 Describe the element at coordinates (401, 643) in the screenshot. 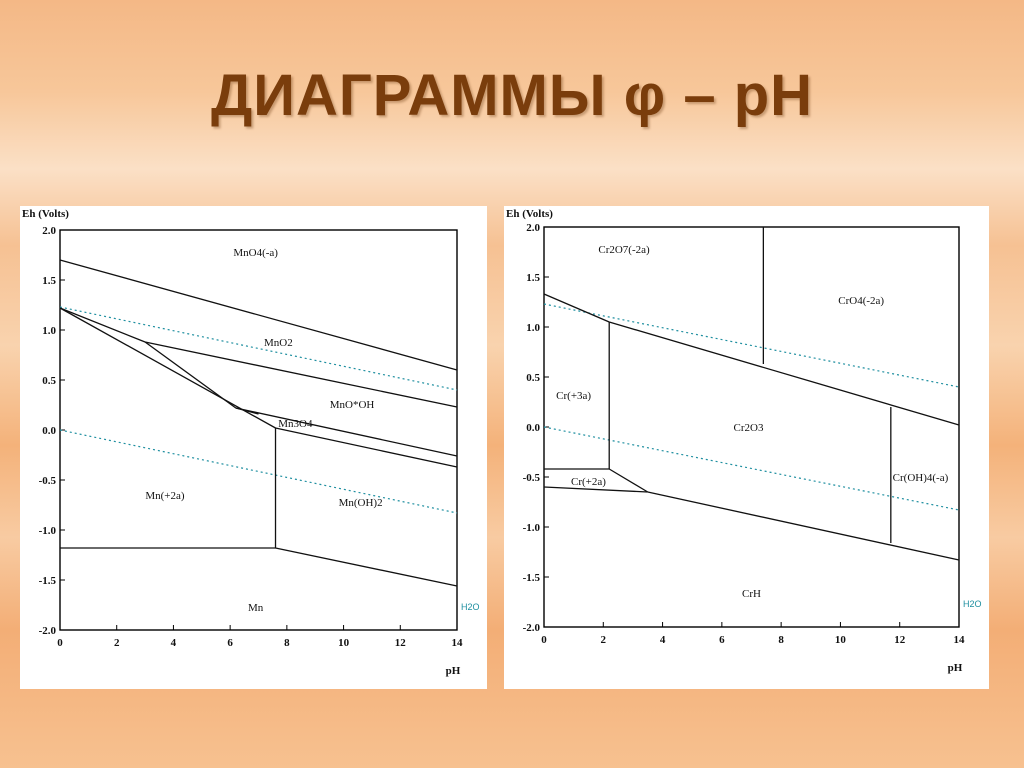

I see `mn-x-tick-label: 12` at that location.